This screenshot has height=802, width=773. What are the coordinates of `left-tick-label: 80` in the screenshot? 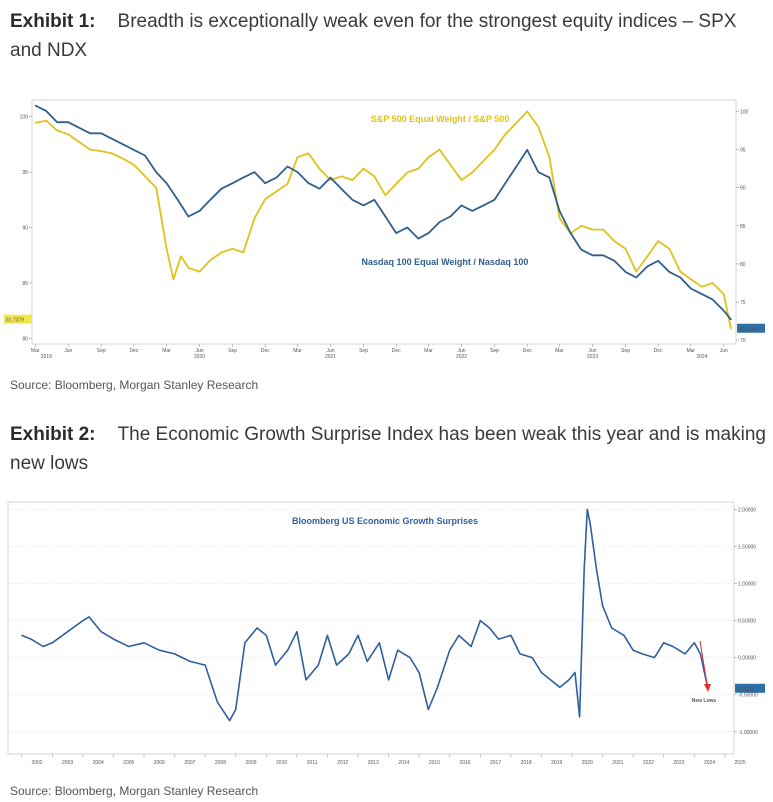 It's located at (25, 339).